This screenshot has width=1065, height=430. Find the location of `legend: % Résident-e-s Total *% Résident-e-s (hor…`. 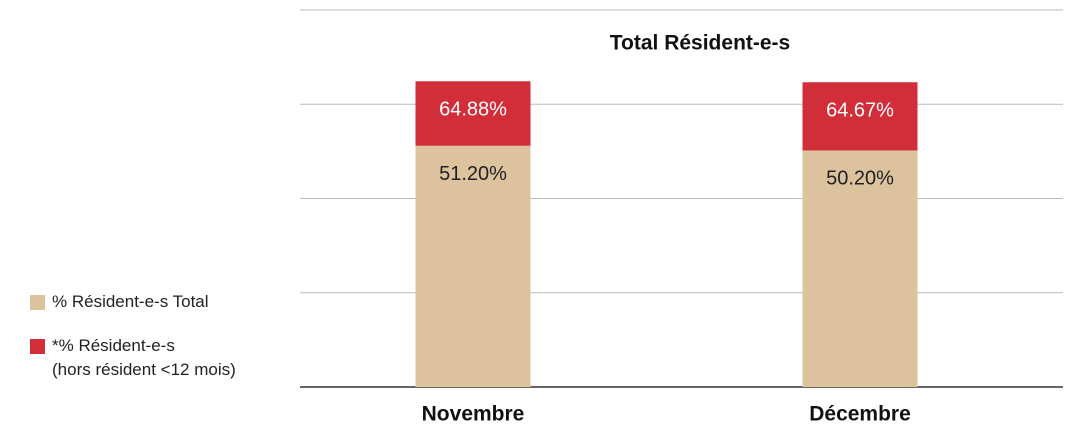

legend: % Résident-e-s Total *% Résident-e-s (hor… is located at coordinates (133, 336).